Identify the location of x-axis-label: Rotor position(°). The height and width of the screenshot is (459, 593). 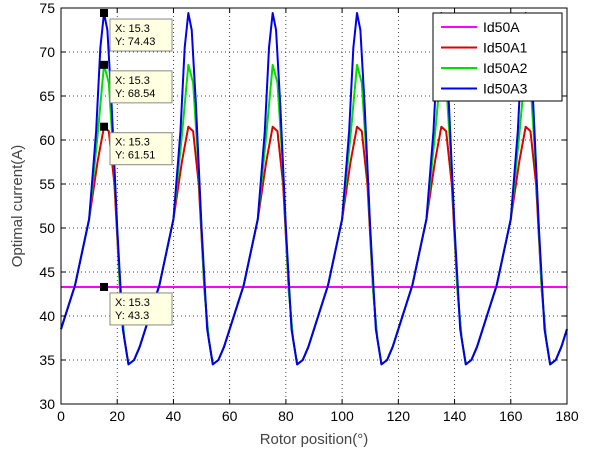
(314, 439).